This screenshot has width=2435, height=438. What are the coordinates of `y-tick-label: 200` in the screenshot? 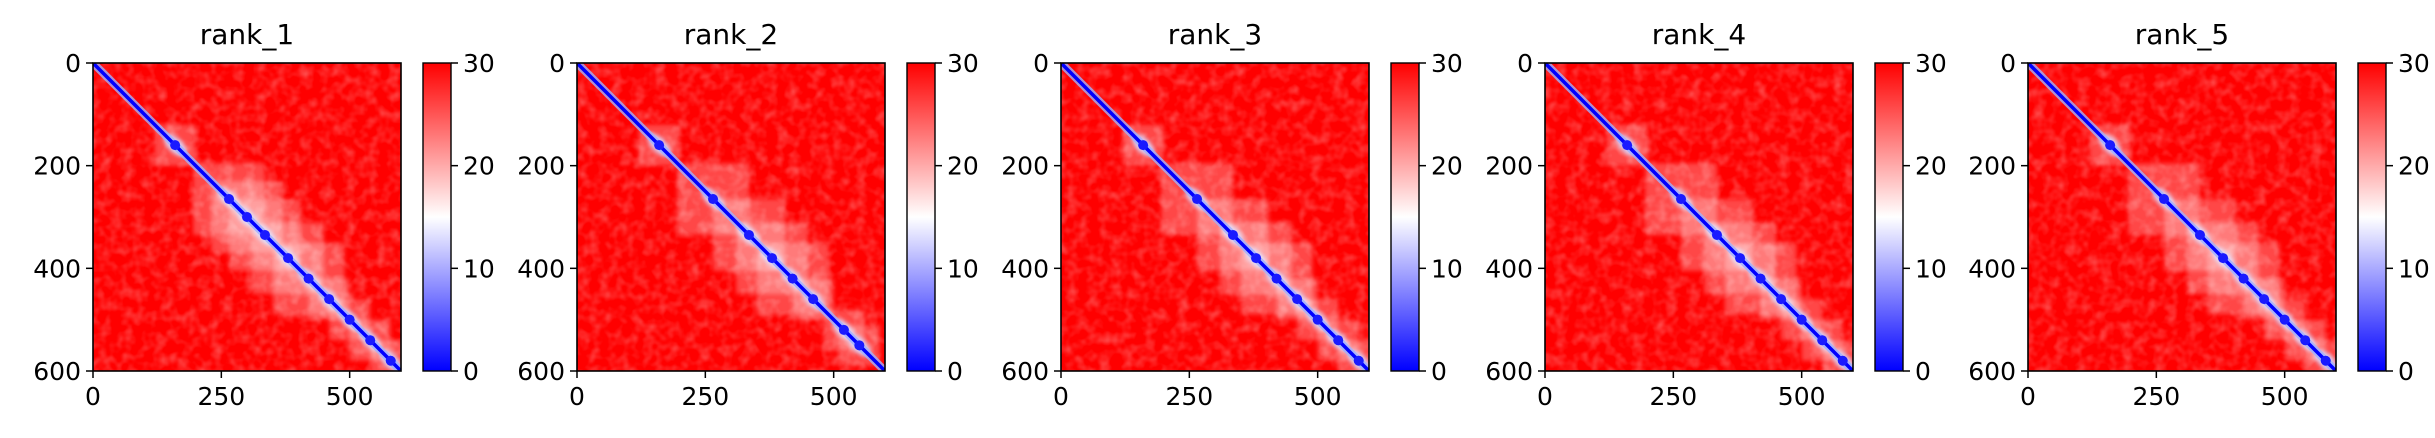 It's located at (1025, 166).